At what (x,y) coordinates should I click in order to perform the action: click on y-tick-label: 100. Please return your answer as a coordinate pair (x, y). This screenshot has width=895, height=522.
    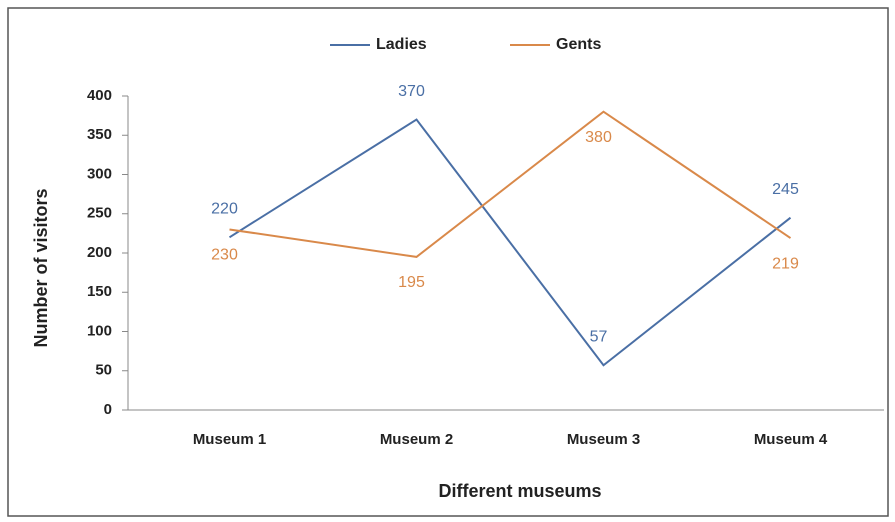
    Looking at the image, I should click on (99, 330).